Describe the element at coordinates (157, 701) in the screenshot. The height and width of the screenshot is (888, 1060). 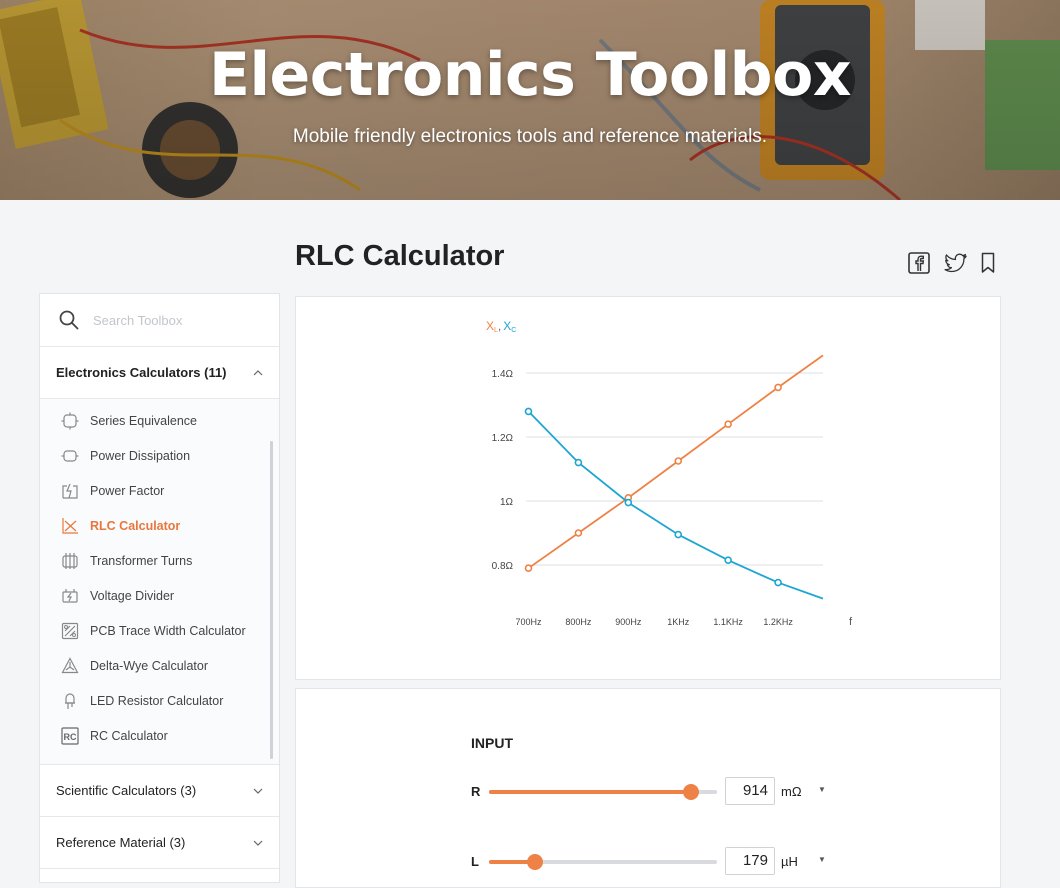
I see `sidebar-item-label: LED Resistor Calculator` at that location.